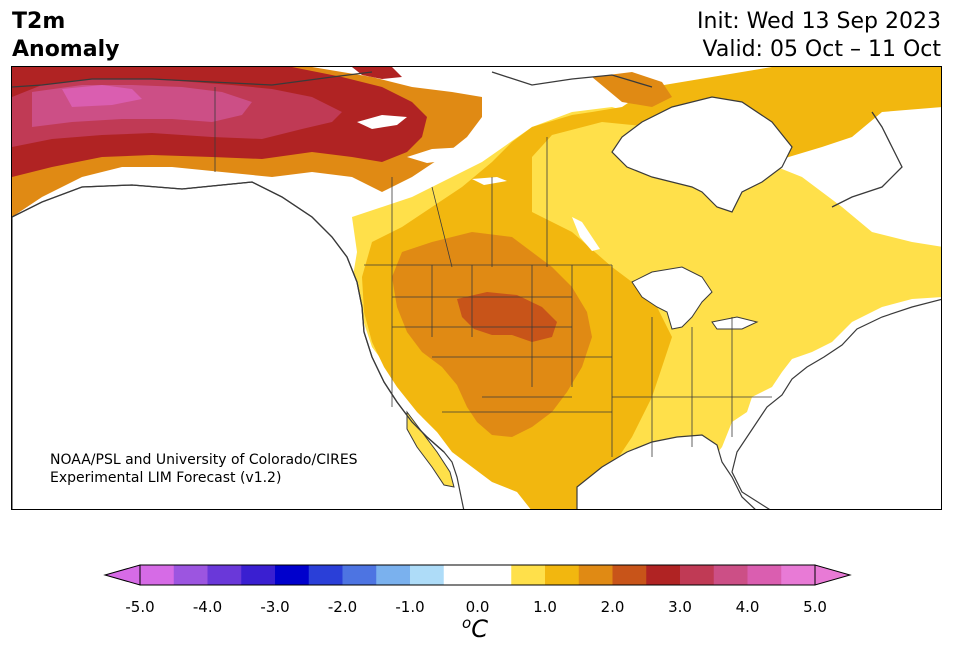 The height and width of the screenshot is (656, 953). I want to click on colorbar-unit: oC, so click(475, 628).